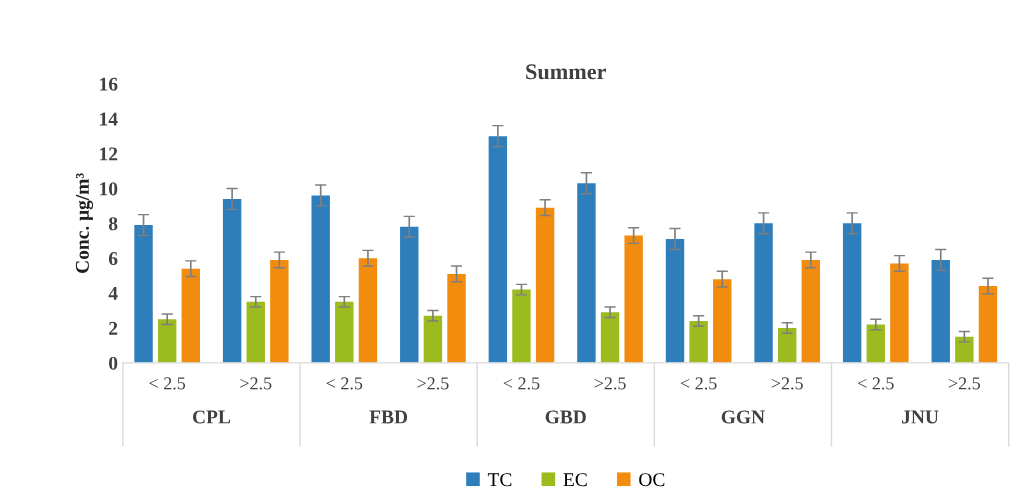 This screenshot has height=493, width=1024. What do you see at coordinates (109, 189) in the screenshot?
I see `y-tick-label: 10` at bounding box center [109, 189].